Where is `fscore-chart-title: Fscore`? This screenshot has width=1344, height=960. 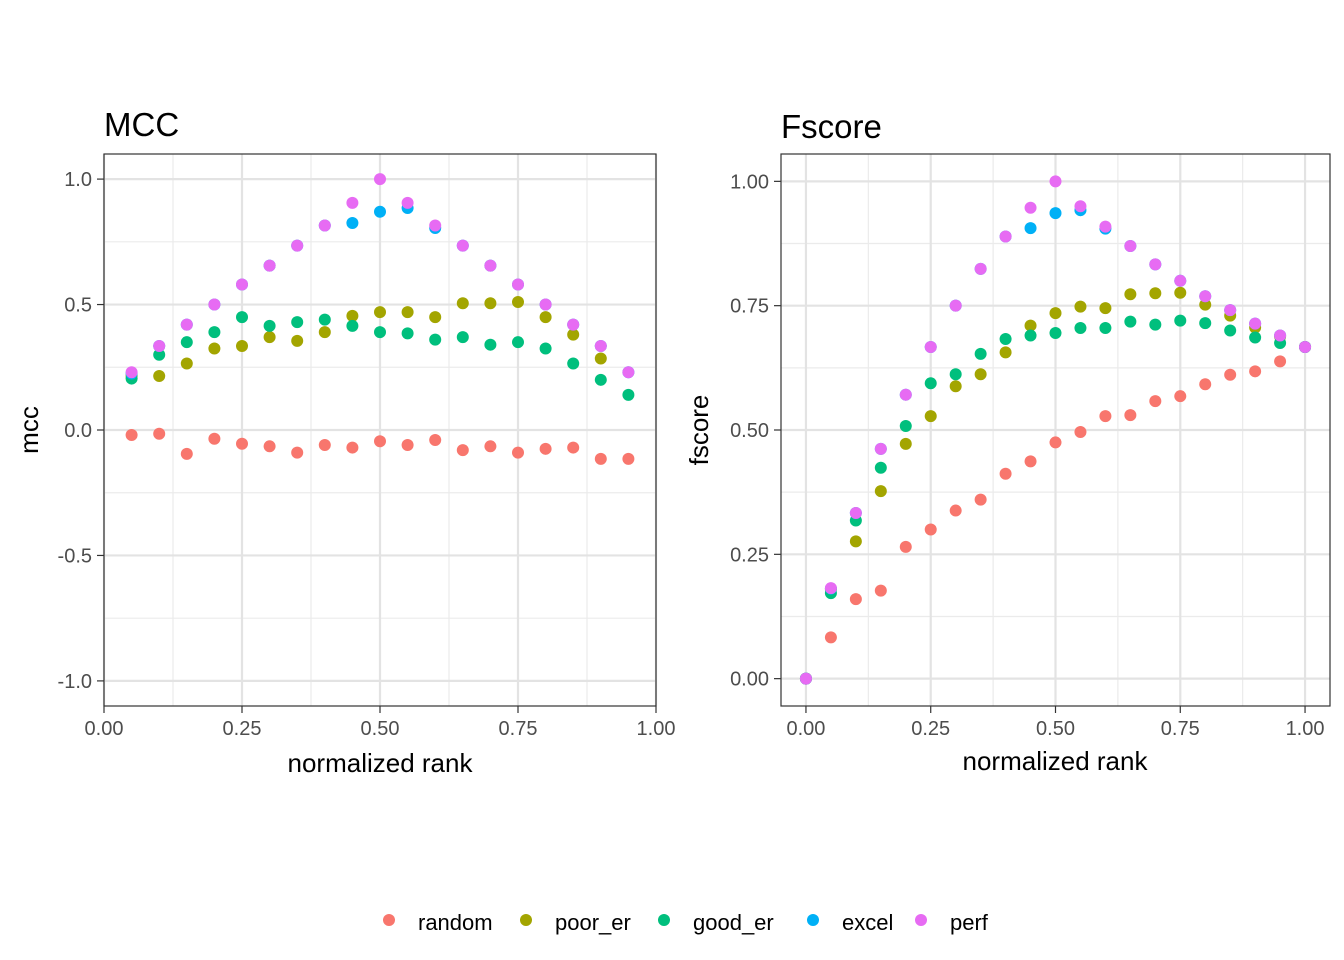 fscore-chart-title: Fscore is located at coordinates (831, 126).